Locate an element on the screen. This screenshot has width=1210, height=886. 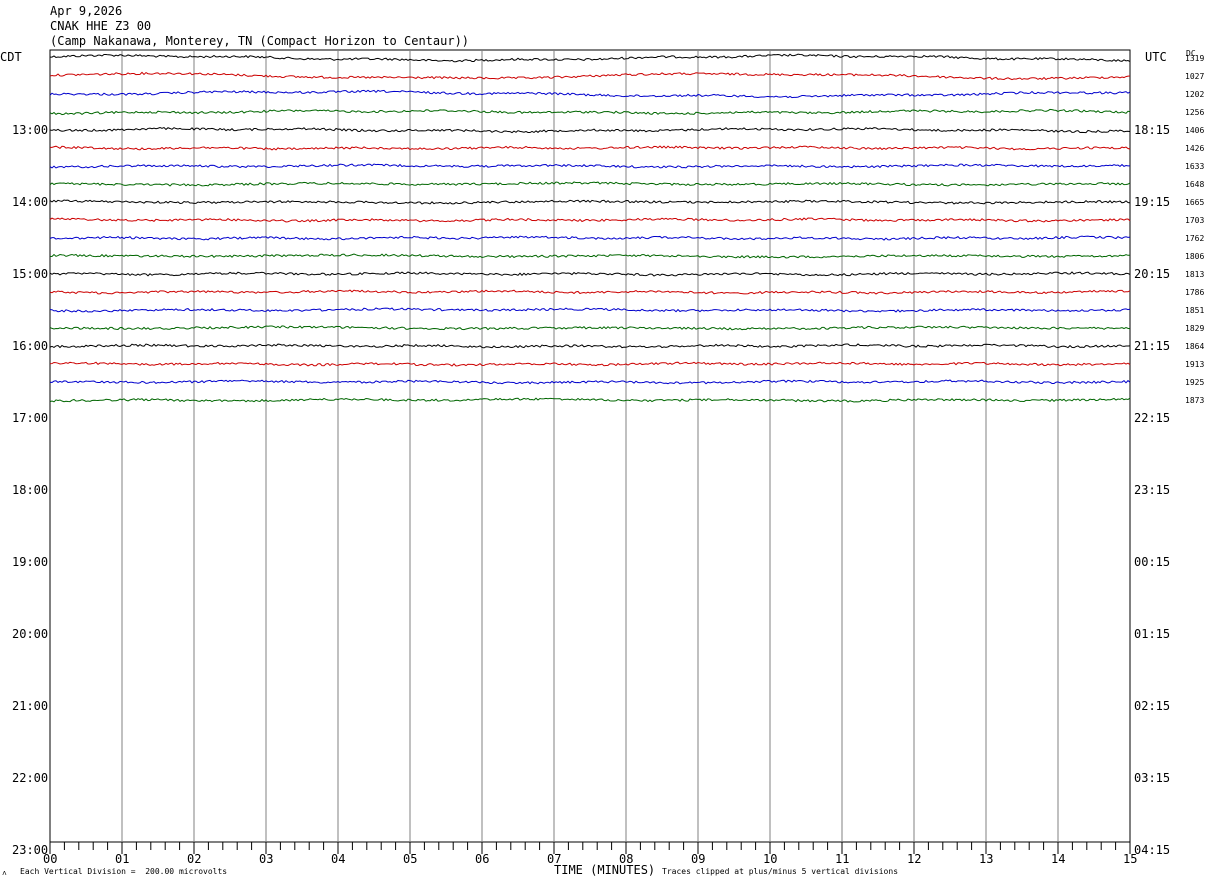
right-hour-label: 21:15 is located at coordinates (1152, 346).